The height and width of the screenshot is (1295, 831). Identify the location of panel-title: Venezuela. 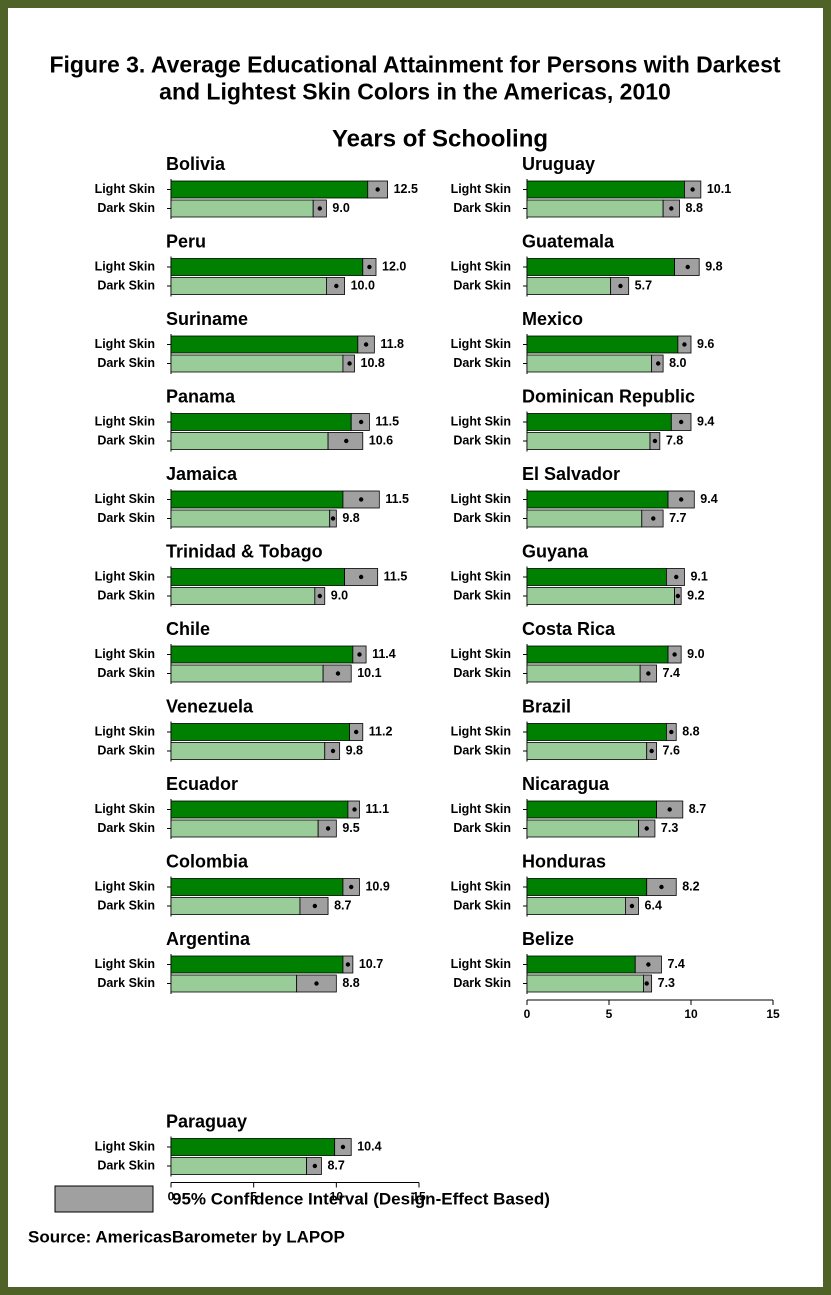
(210, 706).